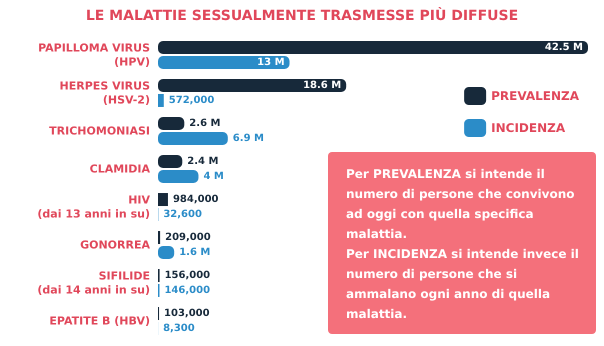 This screenshot has width=604, height=346. What do you see at coordinates (302, 15) in the screenshot?
I see `chart-title: LE MALATTIE SESSUALMENTE TRASMESSE PIÙ DIFFUSE` at bounding box center [302, 15].